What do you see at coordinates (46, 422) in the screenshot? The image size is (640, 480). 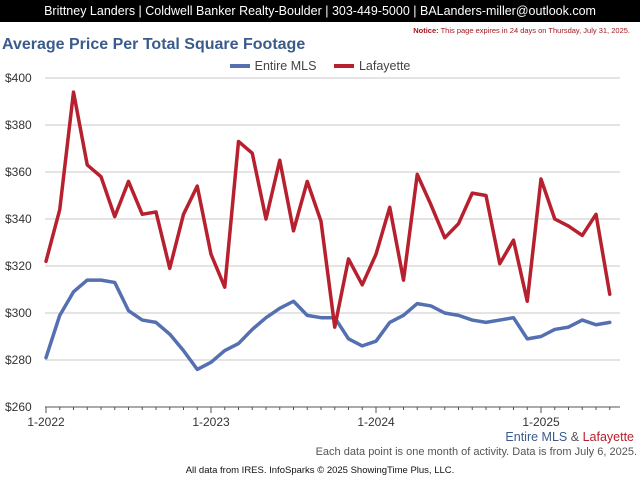 I see `x-tick-label-1-2022: 1-2022` at bounding box center [46, 422].